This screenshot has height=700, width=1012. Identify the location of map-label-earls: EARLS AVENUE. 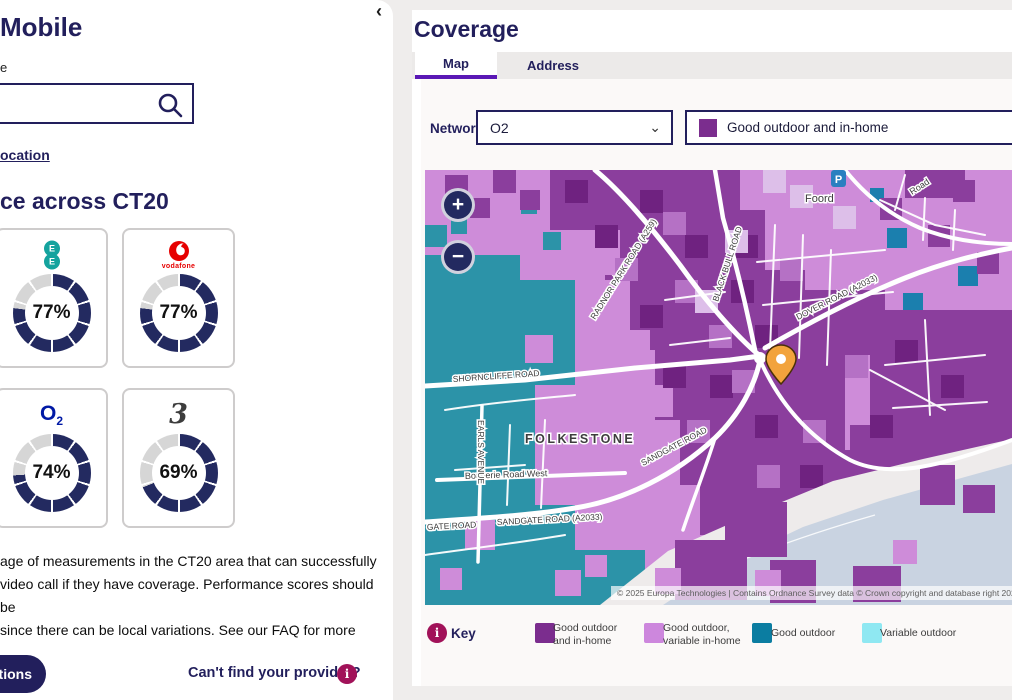
(481, 452).